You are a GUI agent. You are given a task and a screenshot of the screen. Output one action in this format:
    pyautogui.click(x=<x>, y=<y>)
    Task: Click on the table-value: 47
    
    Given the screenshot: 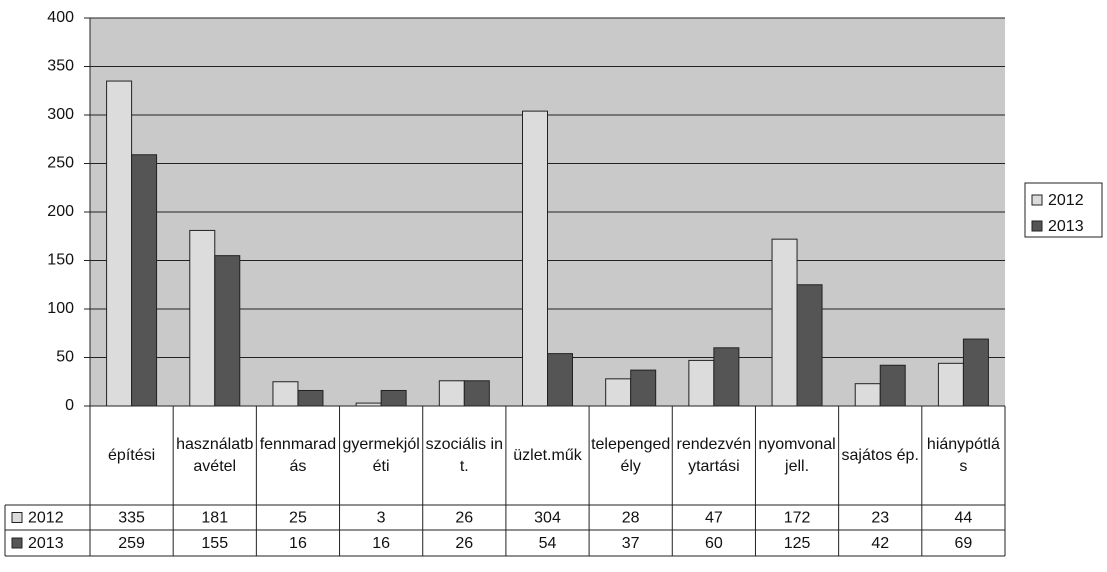 What is the action you would take?
    pyautogui.click(x=714, y=518)
    